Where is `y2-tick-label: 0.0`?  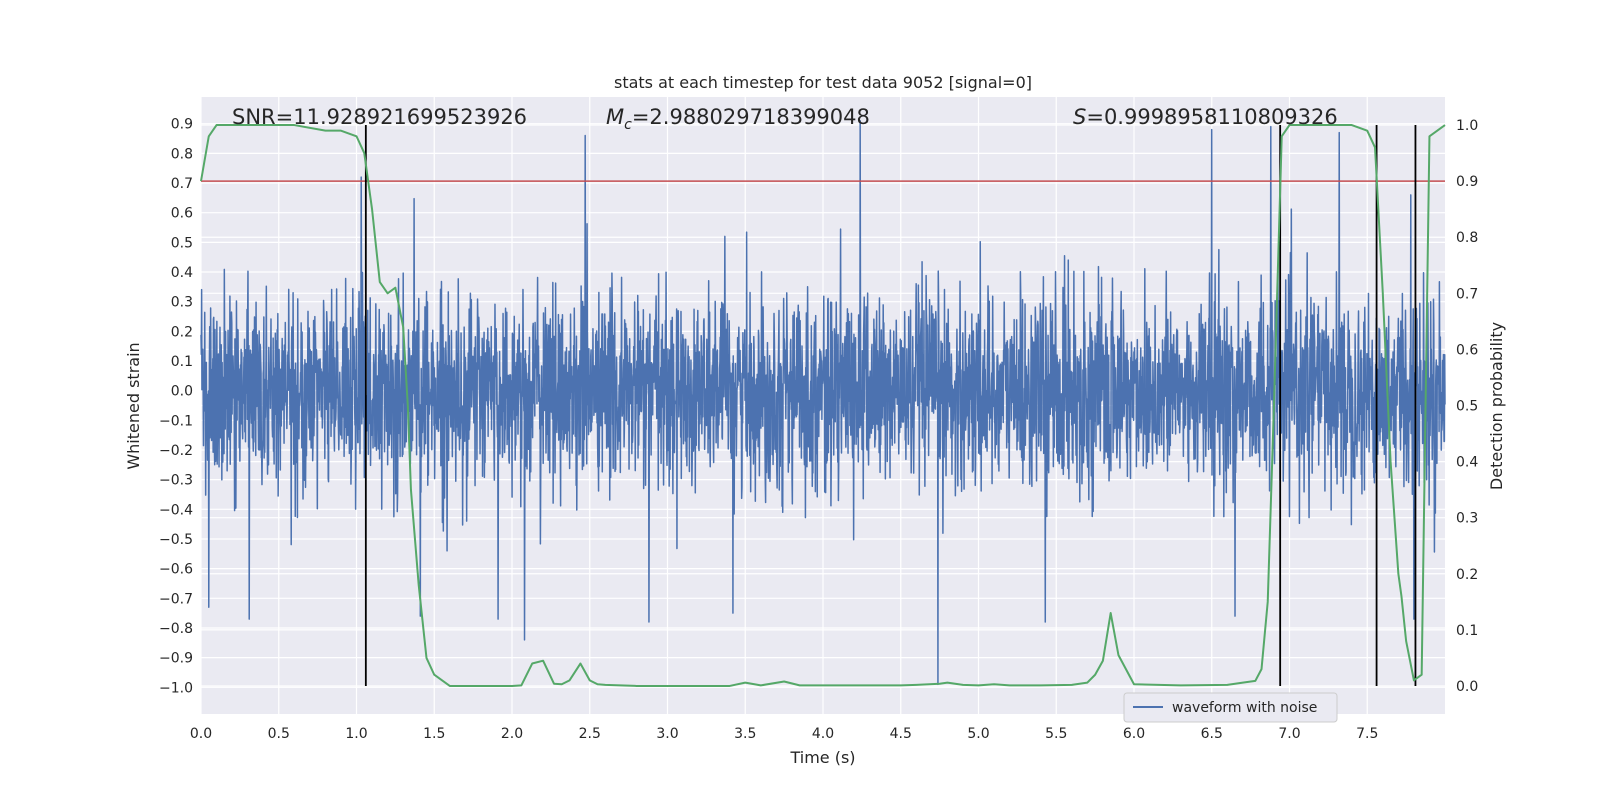
y2-tick-label: 0.0 is located at coordinates (1467, 687).